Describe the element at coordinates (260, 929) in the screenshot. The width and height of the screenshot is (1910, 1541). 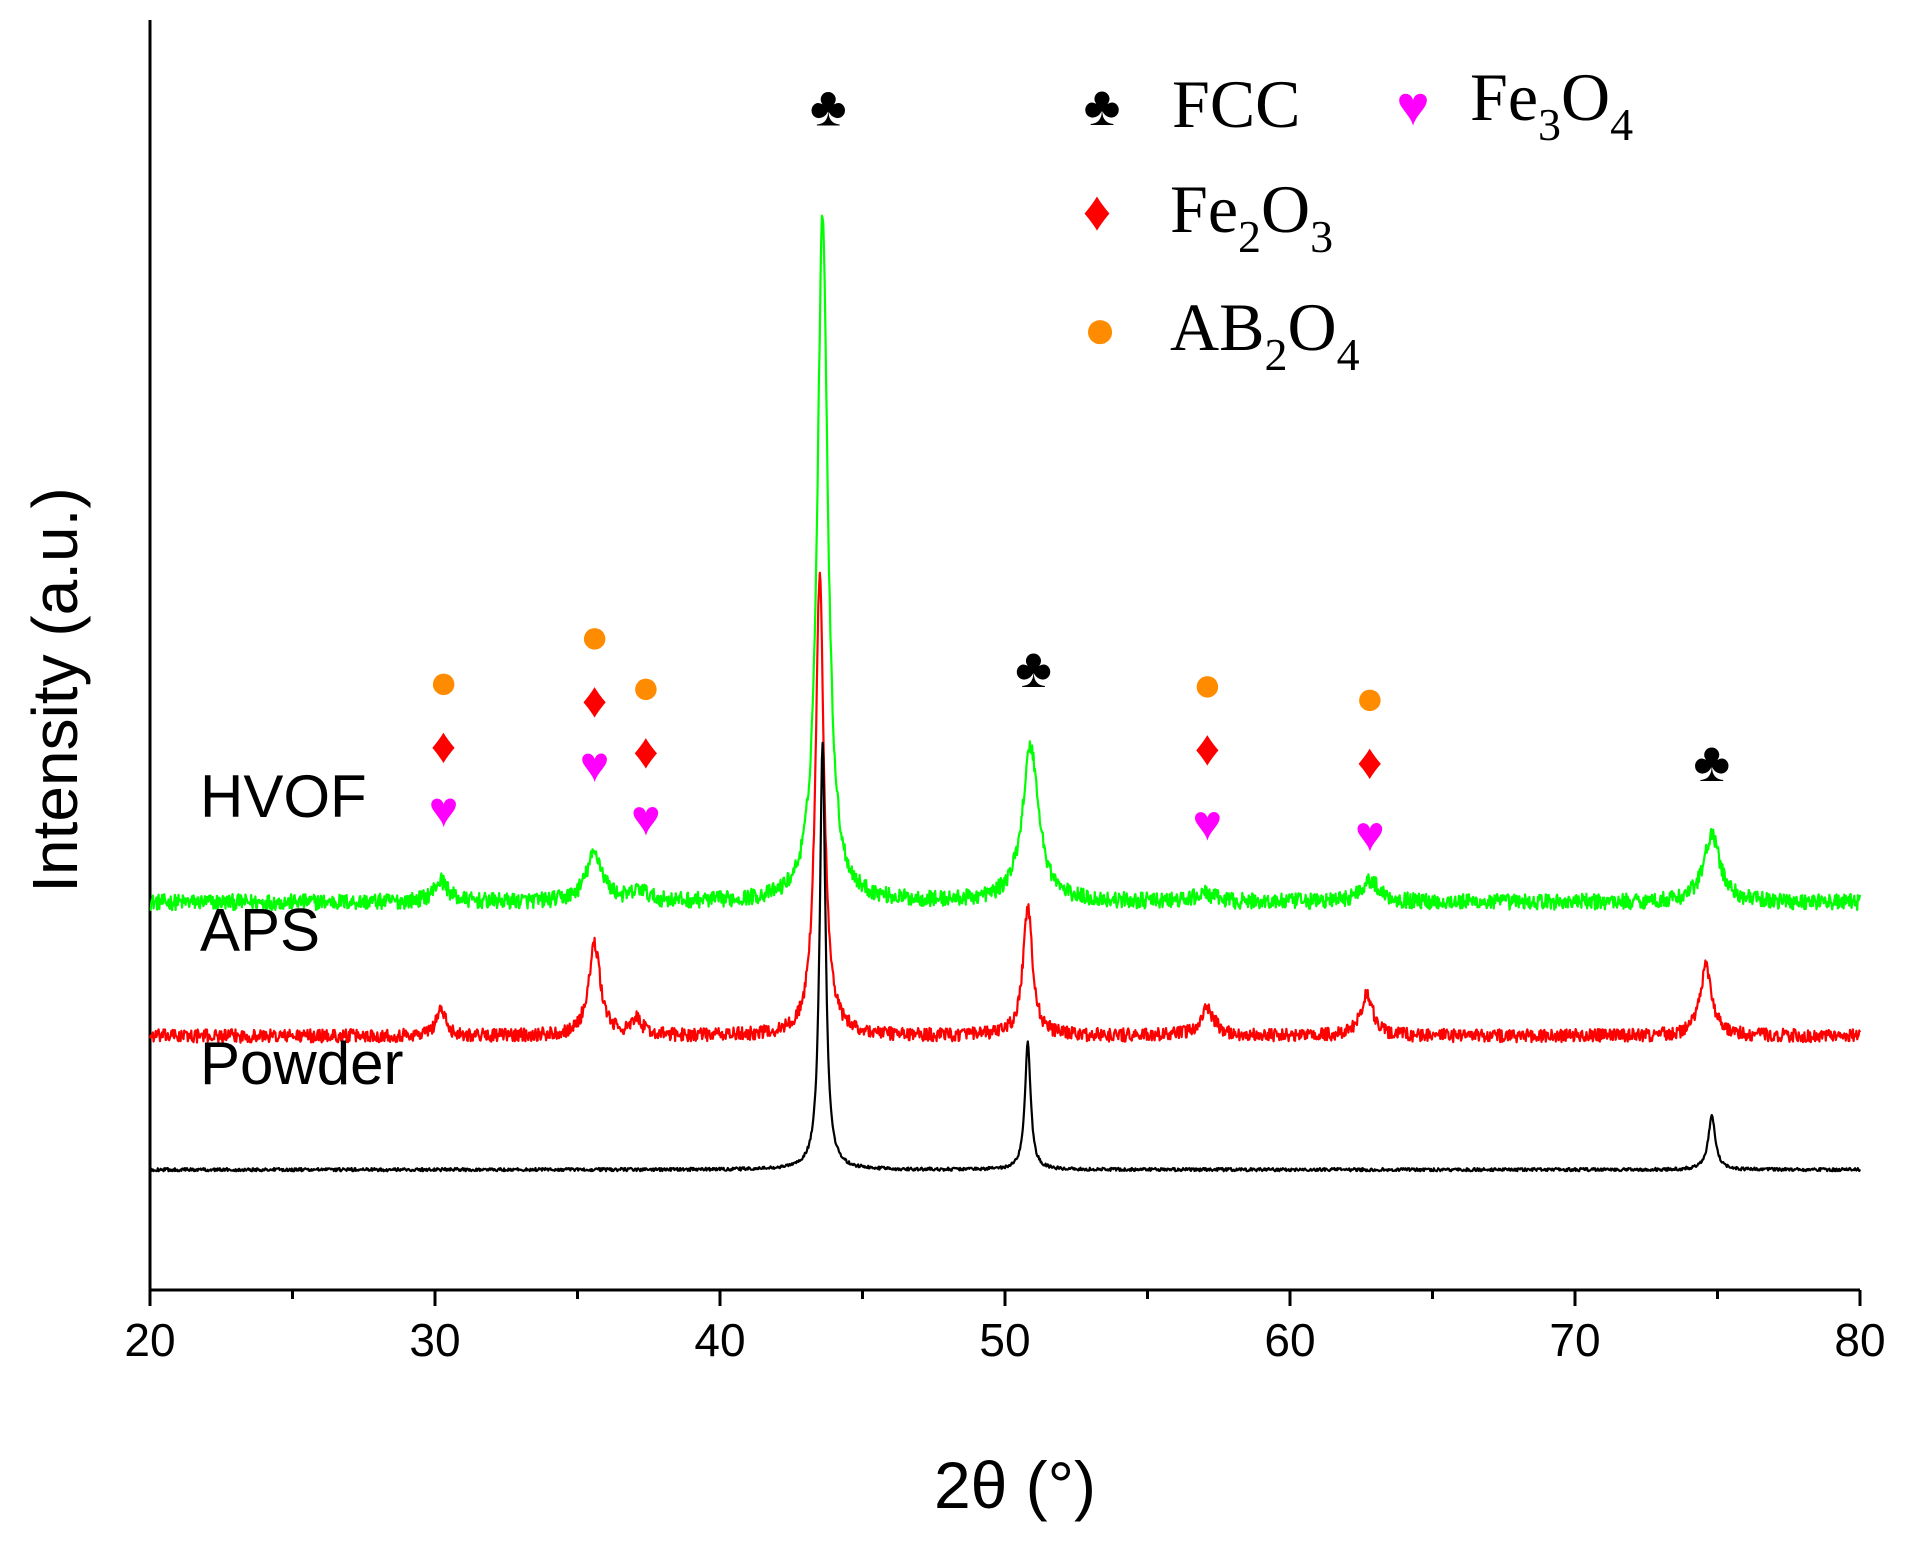
I see `series-label-aps: APS` at that location.